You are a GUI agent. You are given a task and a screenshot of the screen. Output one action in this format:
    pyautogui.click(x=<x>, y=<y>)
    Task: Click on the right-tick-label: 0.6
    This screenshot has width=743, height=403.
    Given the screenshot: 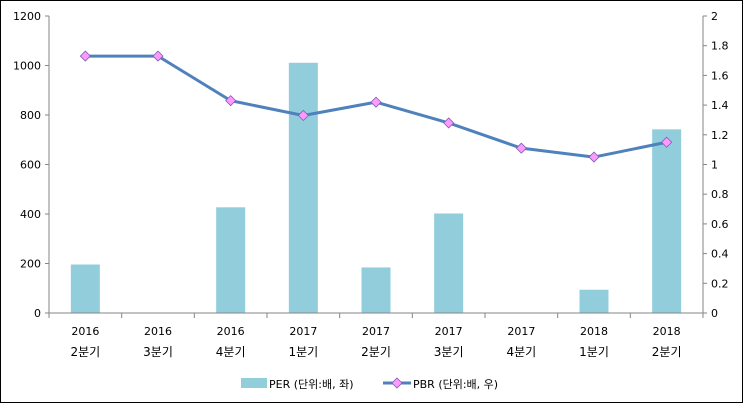 What is the action you would take?
    pyautogui.click(x=720, y=224)
    